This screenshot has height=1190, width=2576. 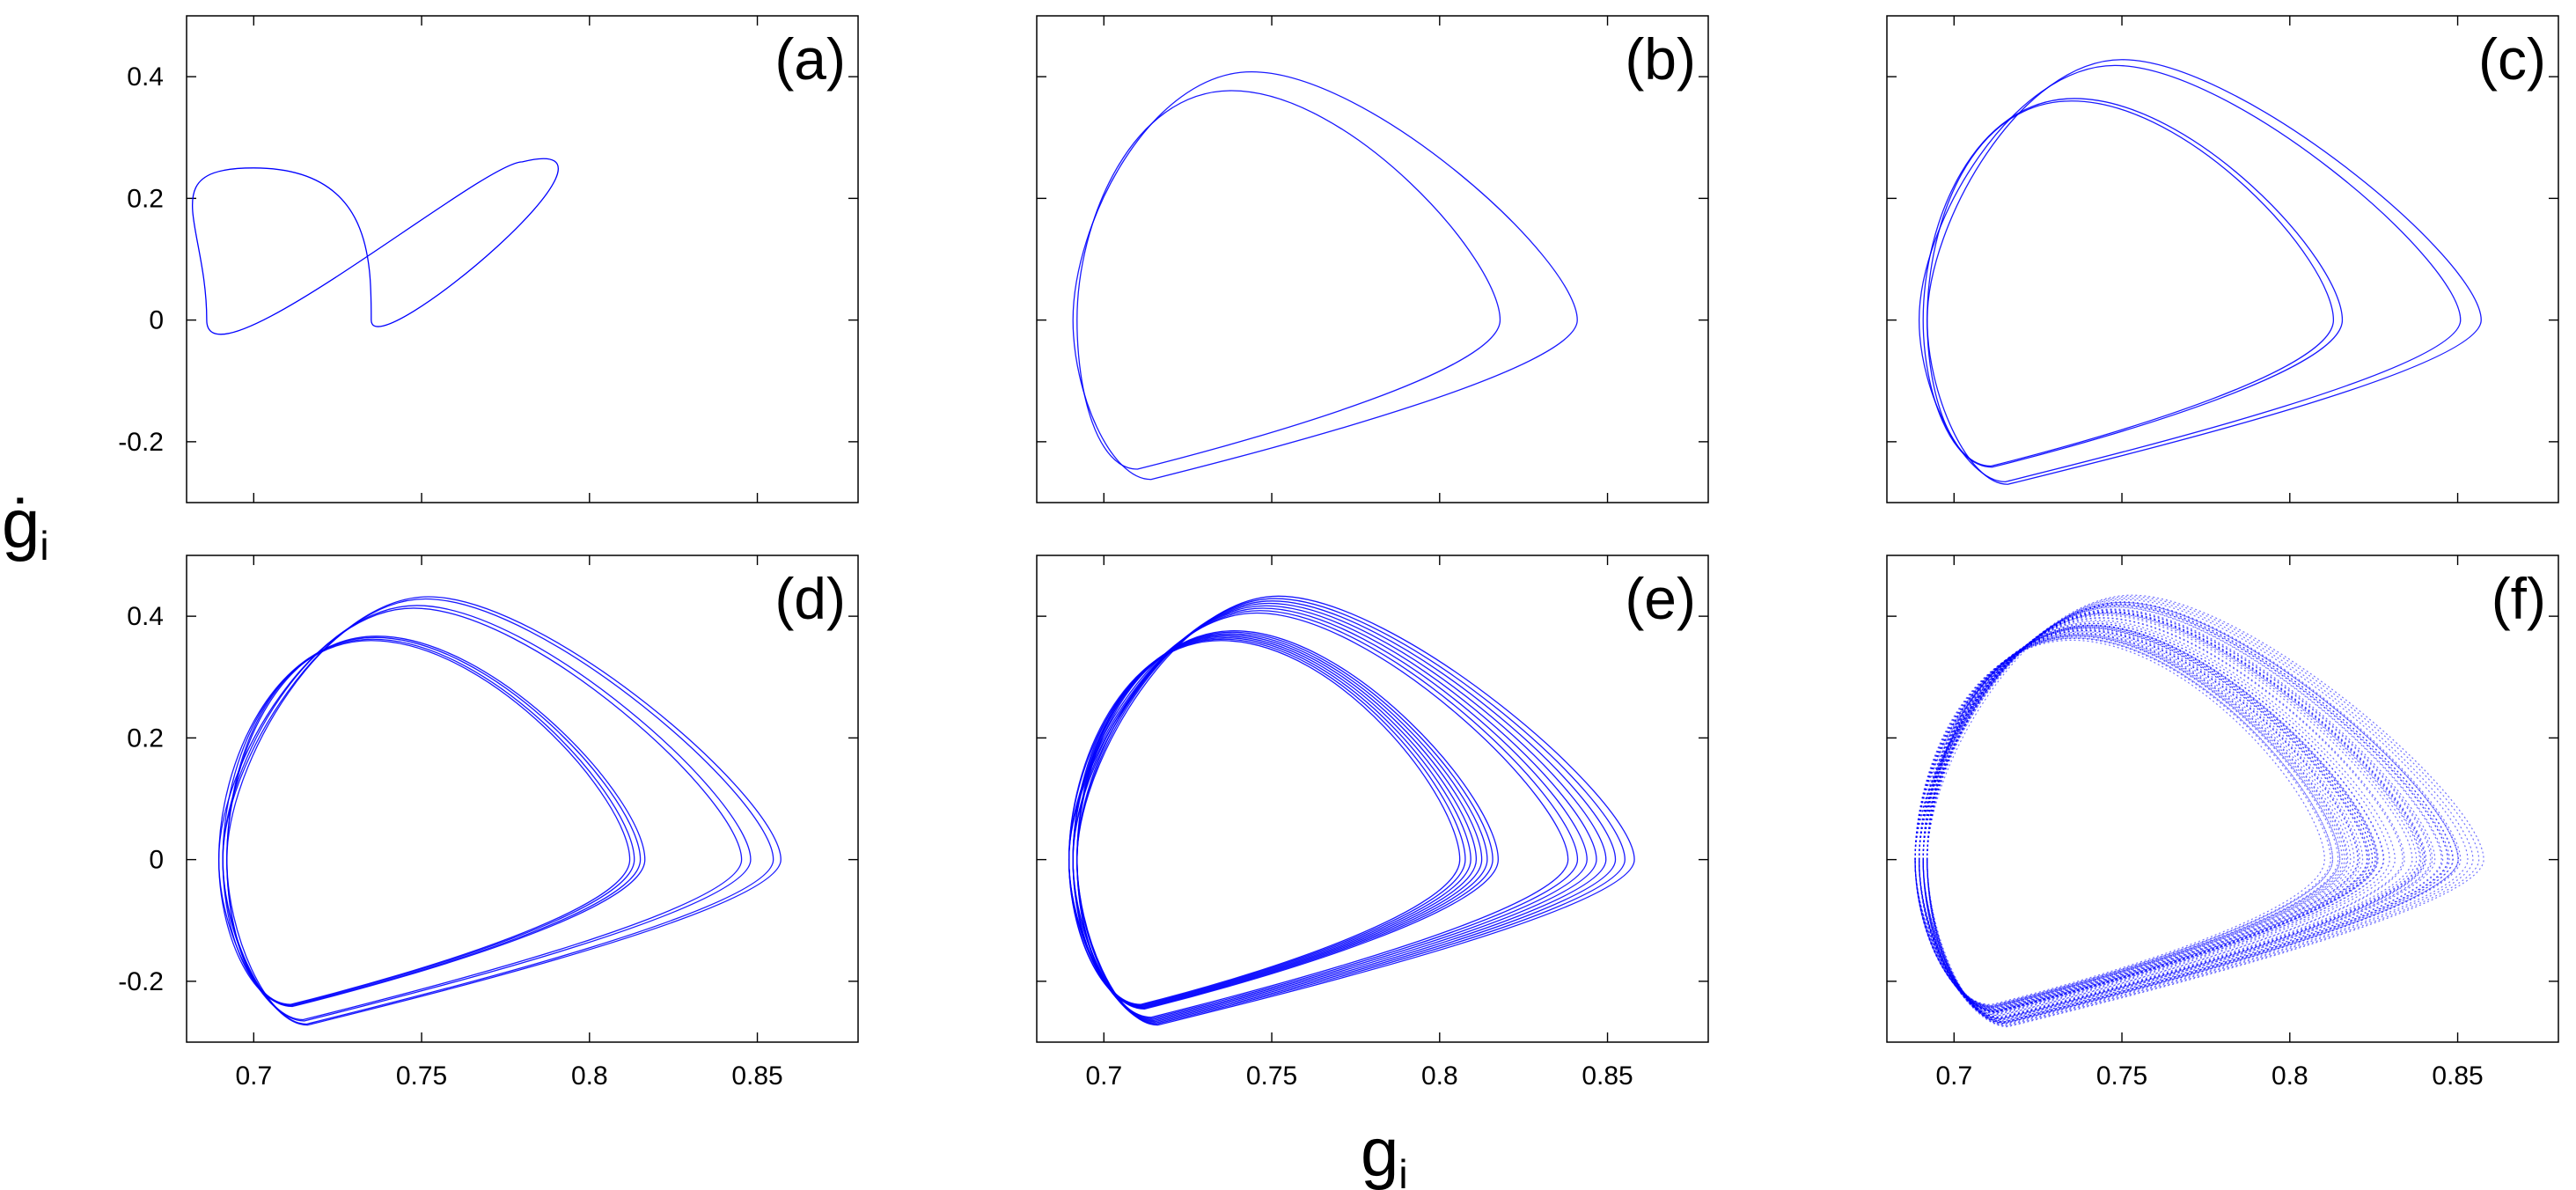 I want to click on x-axis-label: gi, so click(x=1384, y=1151).